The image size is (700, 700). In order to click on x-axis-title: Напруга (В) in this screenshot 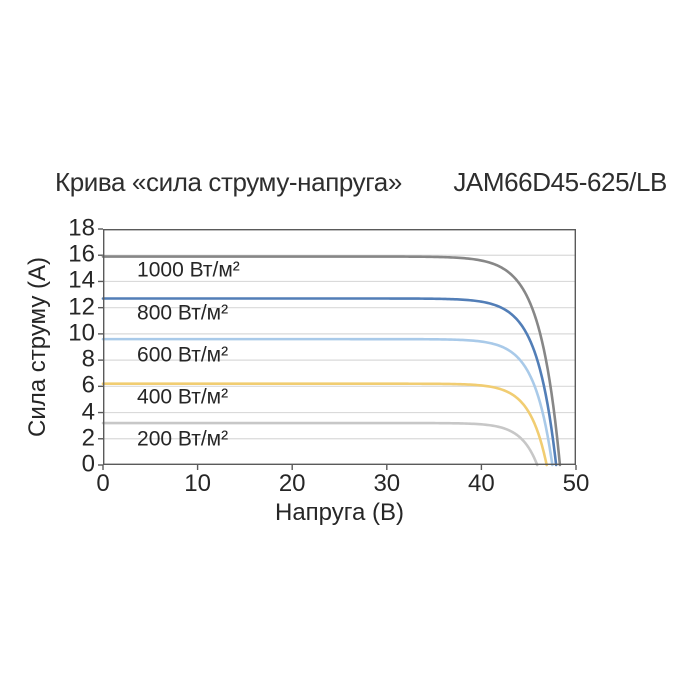, I will do `click(339, 512)`.